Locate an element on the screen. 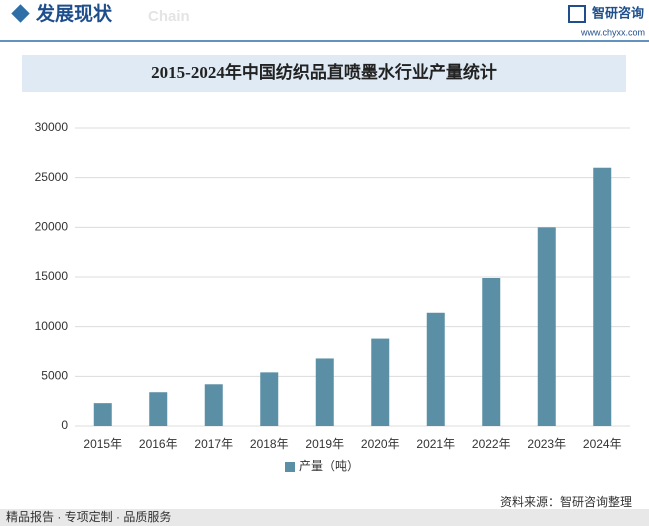 Image resolution: width=649 pixels, height=526 pixels. source: 资料来源：智研咨询整理 is located at coordinates (566, 501).